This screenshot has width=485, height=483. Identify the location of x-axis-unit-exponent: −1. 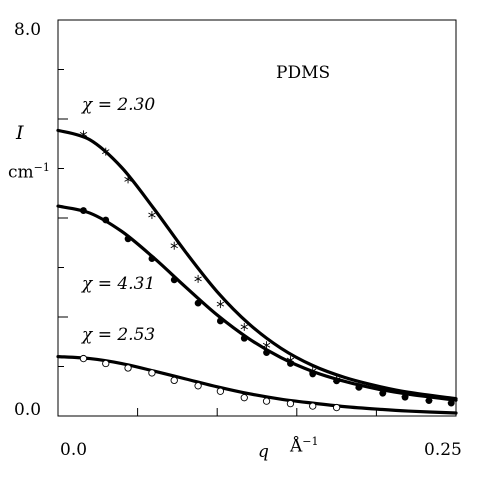
(310, 441).